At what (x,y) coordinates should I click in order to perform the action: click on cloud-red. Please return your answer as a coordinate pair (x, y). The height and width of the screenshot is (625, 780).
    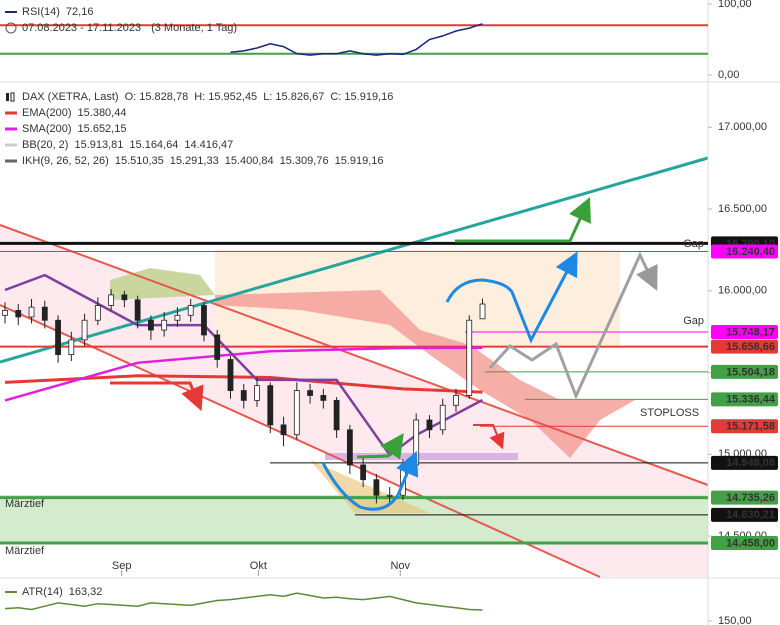
    Looking at the image, I should click on (425, 374).